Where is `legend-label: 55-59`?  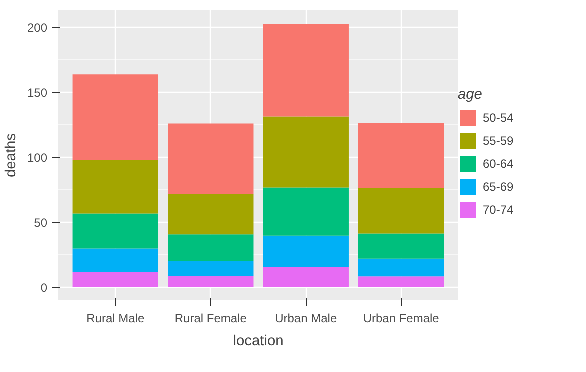 legend-label: 55-59 is located at coordinates (498, 141).